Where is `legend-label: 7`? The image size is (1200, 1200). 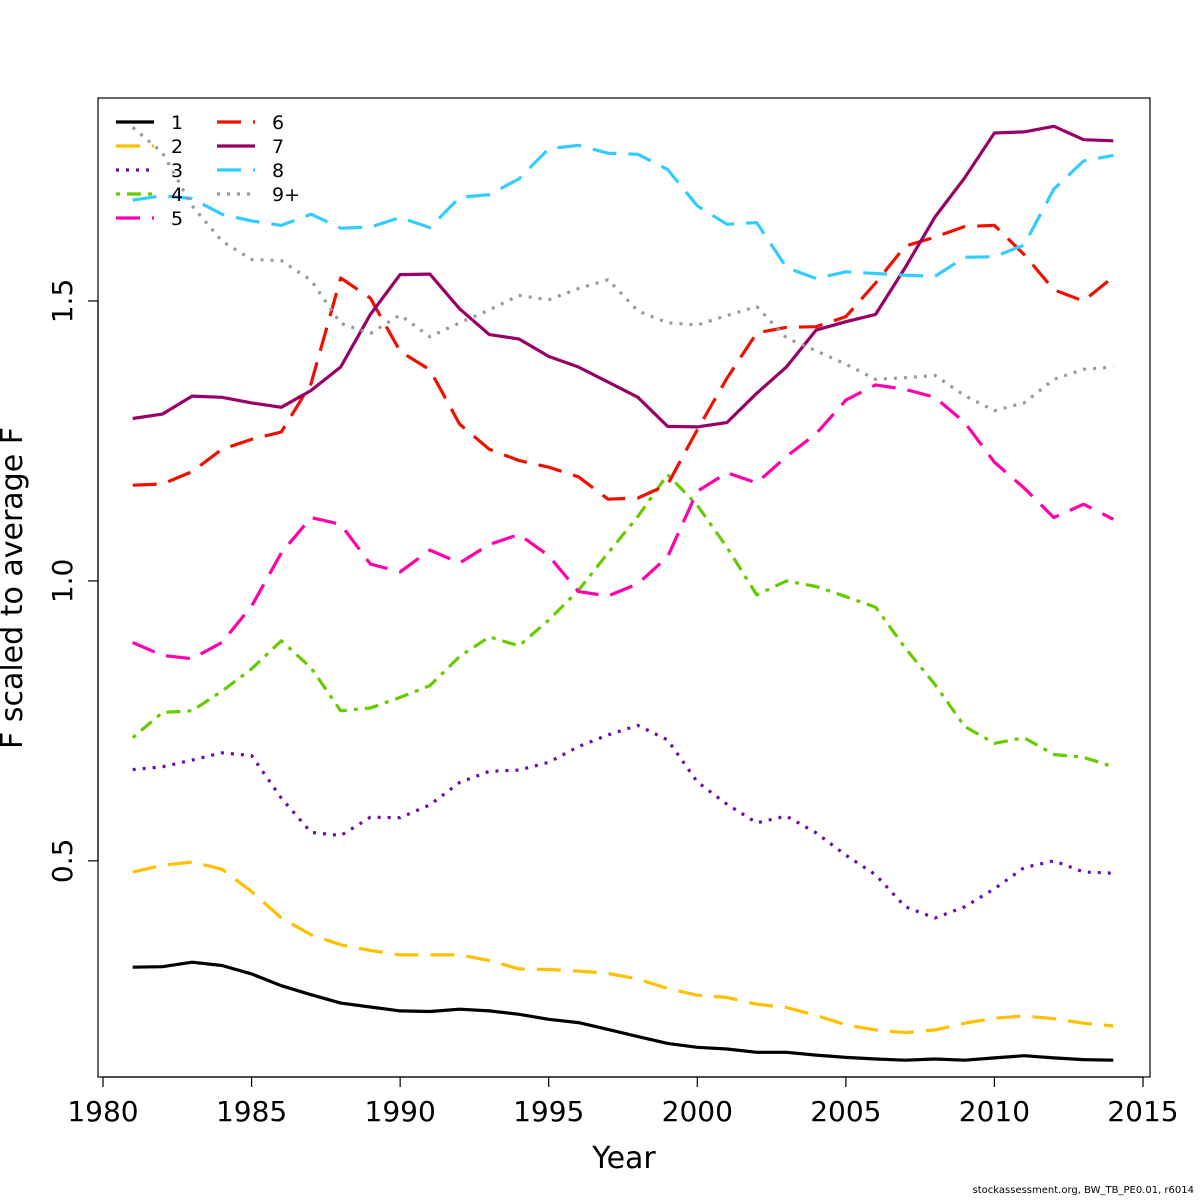 legend-label: 7 is located at coordinates (278, 147).